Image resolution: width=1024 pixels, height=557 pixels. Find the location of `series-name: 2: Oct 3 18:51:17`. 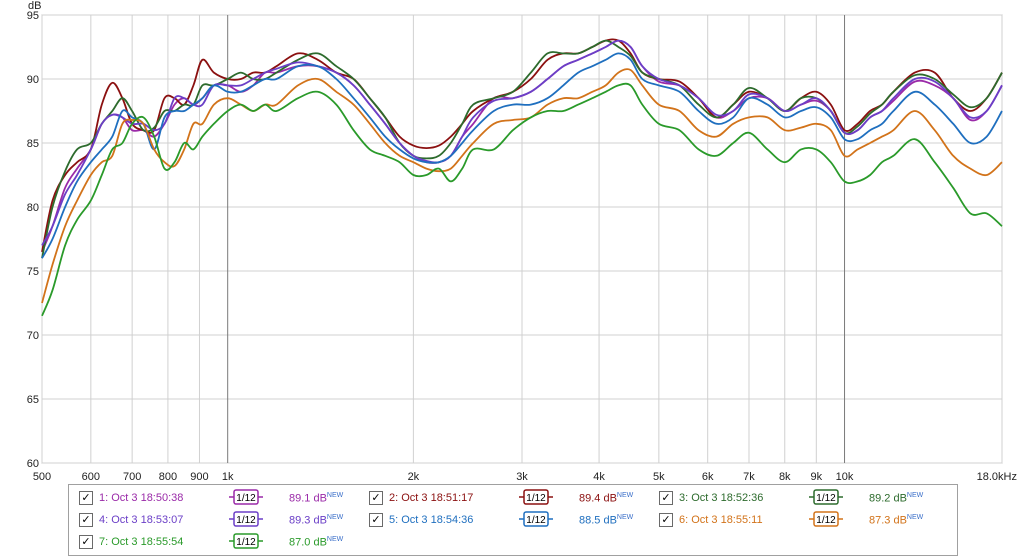

series-name: 2: Oct 3 18:51:17 is located at coordinates (431, 498).